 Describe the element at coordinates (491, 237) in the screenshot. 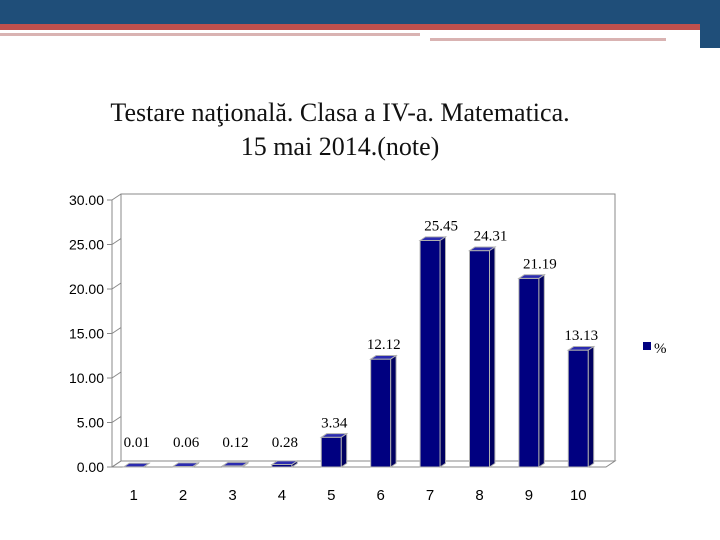

I see `data-label: 24.31` at that location.